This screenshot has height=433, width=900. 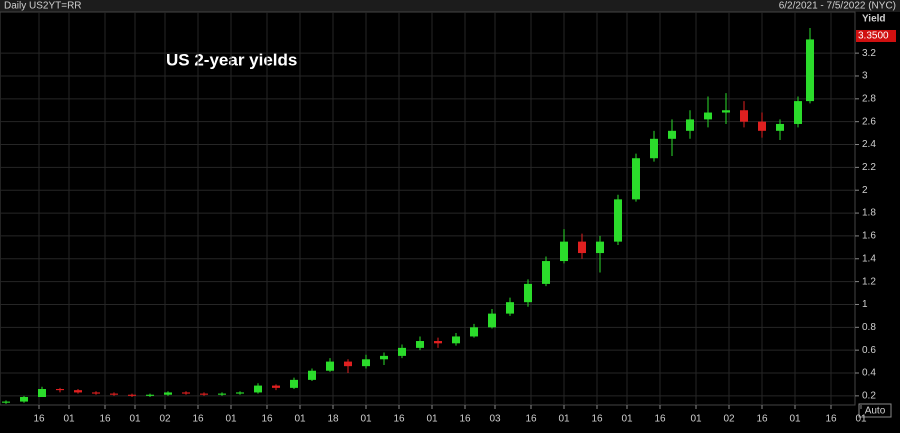 What do you see at coordinates (869, 396) in the screenshot?
I see `y-tick-label: 0.2` at bounding box center [869, 396].